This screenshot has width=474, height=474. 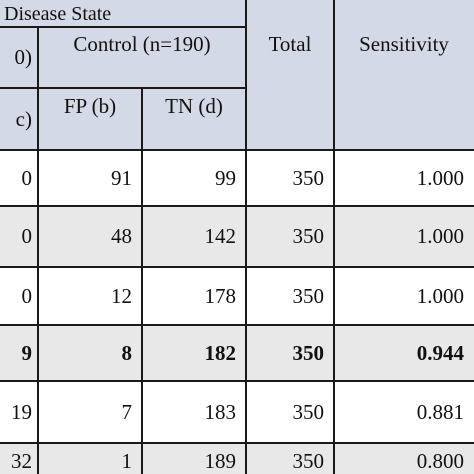 I want to click on control-header: Control (n=190), so click(x=142, y=43).